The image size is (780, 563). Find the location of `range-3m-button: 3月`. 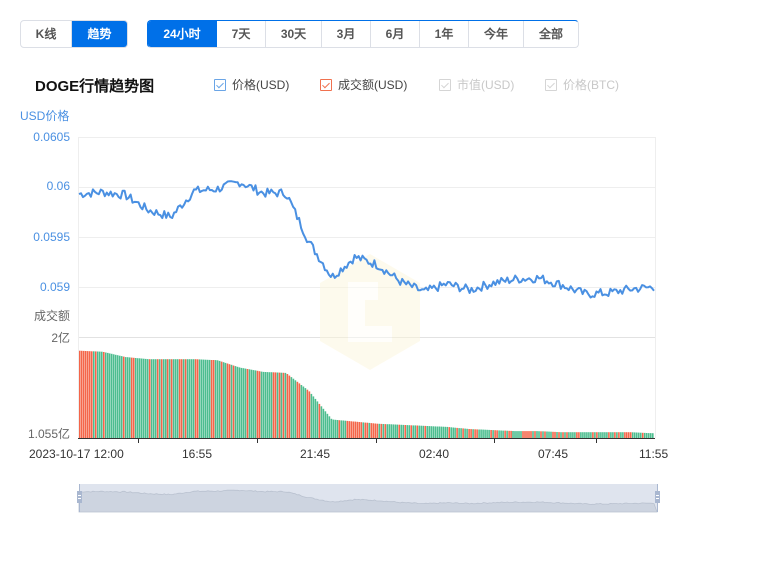

range-3m-button: 3月 is located at coordinates (346, 34).